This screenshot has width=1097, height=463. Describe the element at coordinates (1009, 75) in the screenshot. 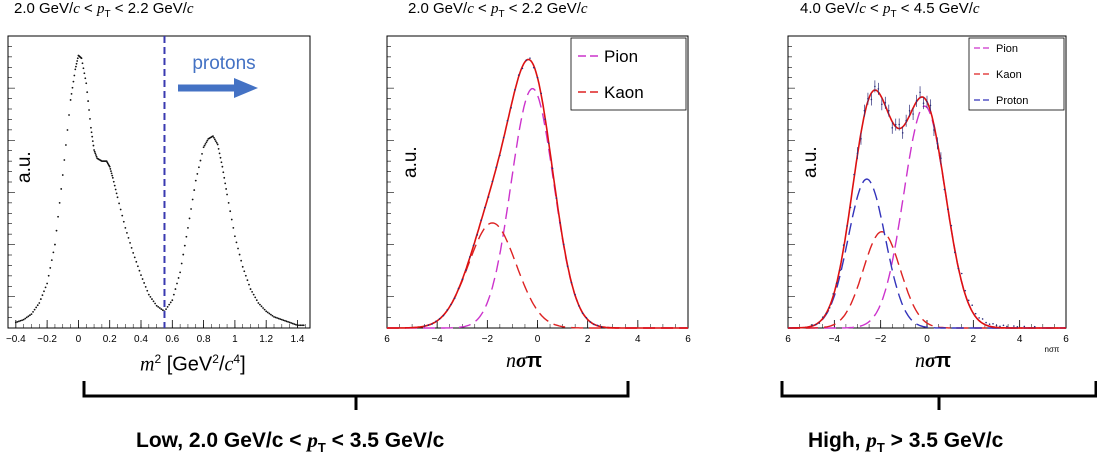

I see `legend-label-kaon: Kaon` at that location.